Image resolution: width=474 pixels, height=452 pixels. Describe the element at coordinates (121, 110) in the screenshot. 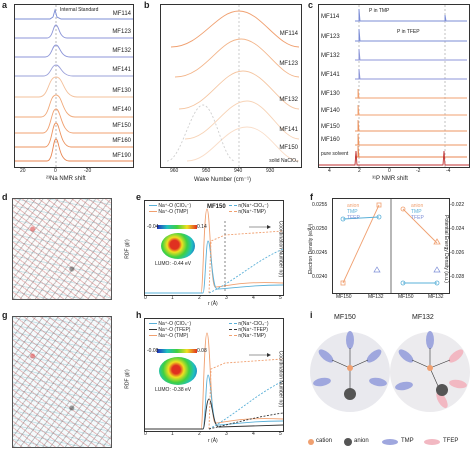

I see `sample-label: MF140` at that location.